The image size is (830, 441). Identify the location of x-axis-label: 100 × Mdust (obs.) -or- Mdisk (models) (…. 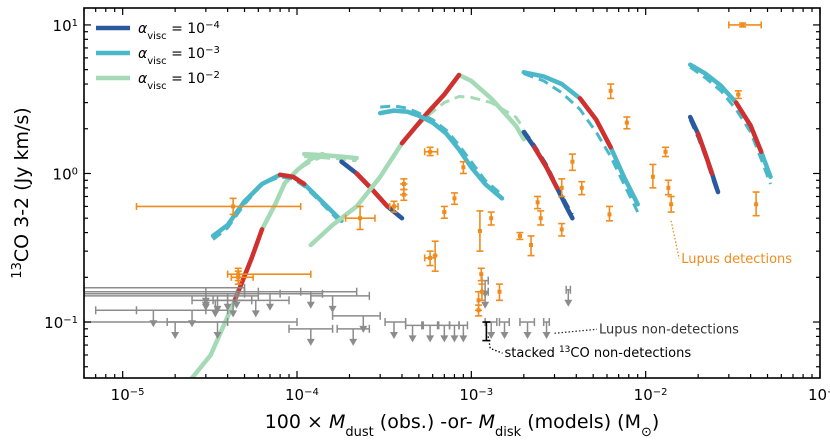
(462, 425).